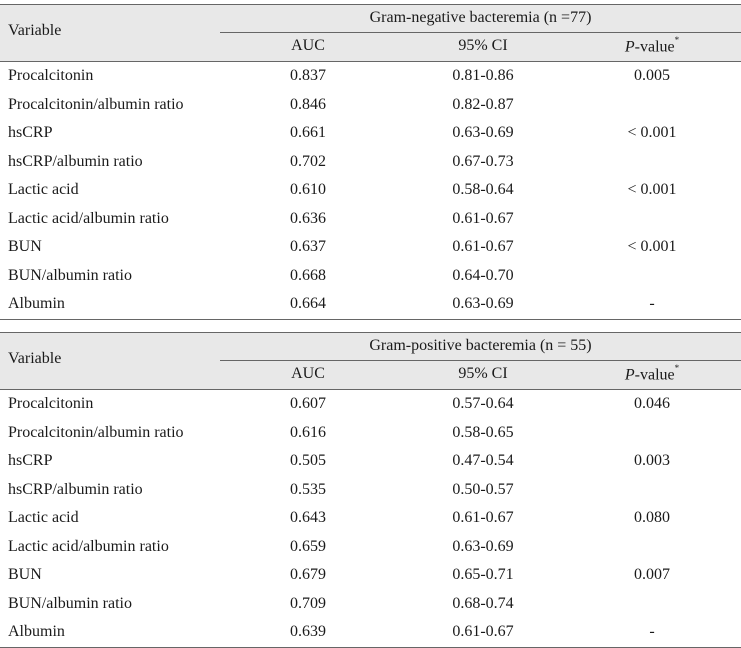 The width and height of the screenshot is (741, 648). I want to click on auc-cell: 0.643, so click(308, 517).